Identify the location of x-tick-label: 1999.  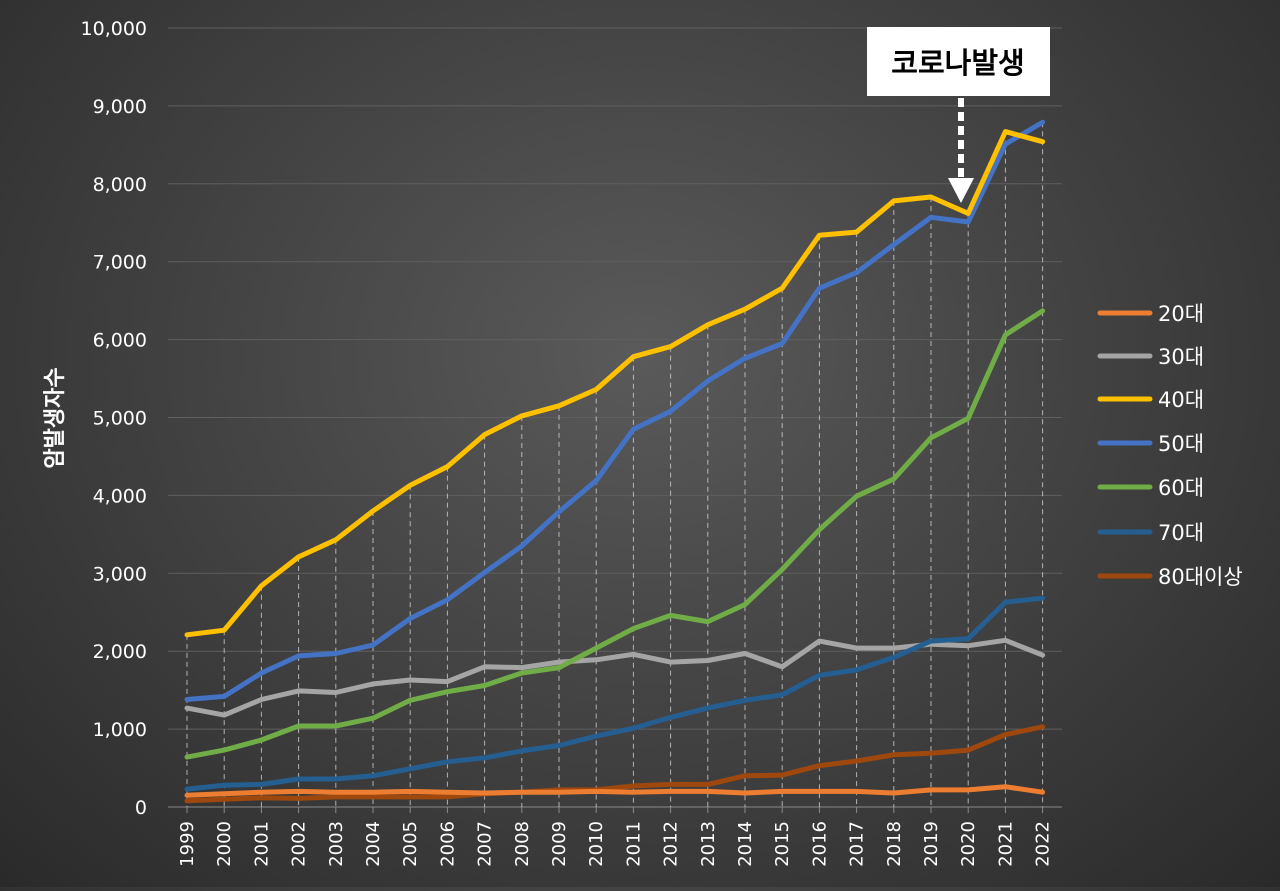
(187, 844).